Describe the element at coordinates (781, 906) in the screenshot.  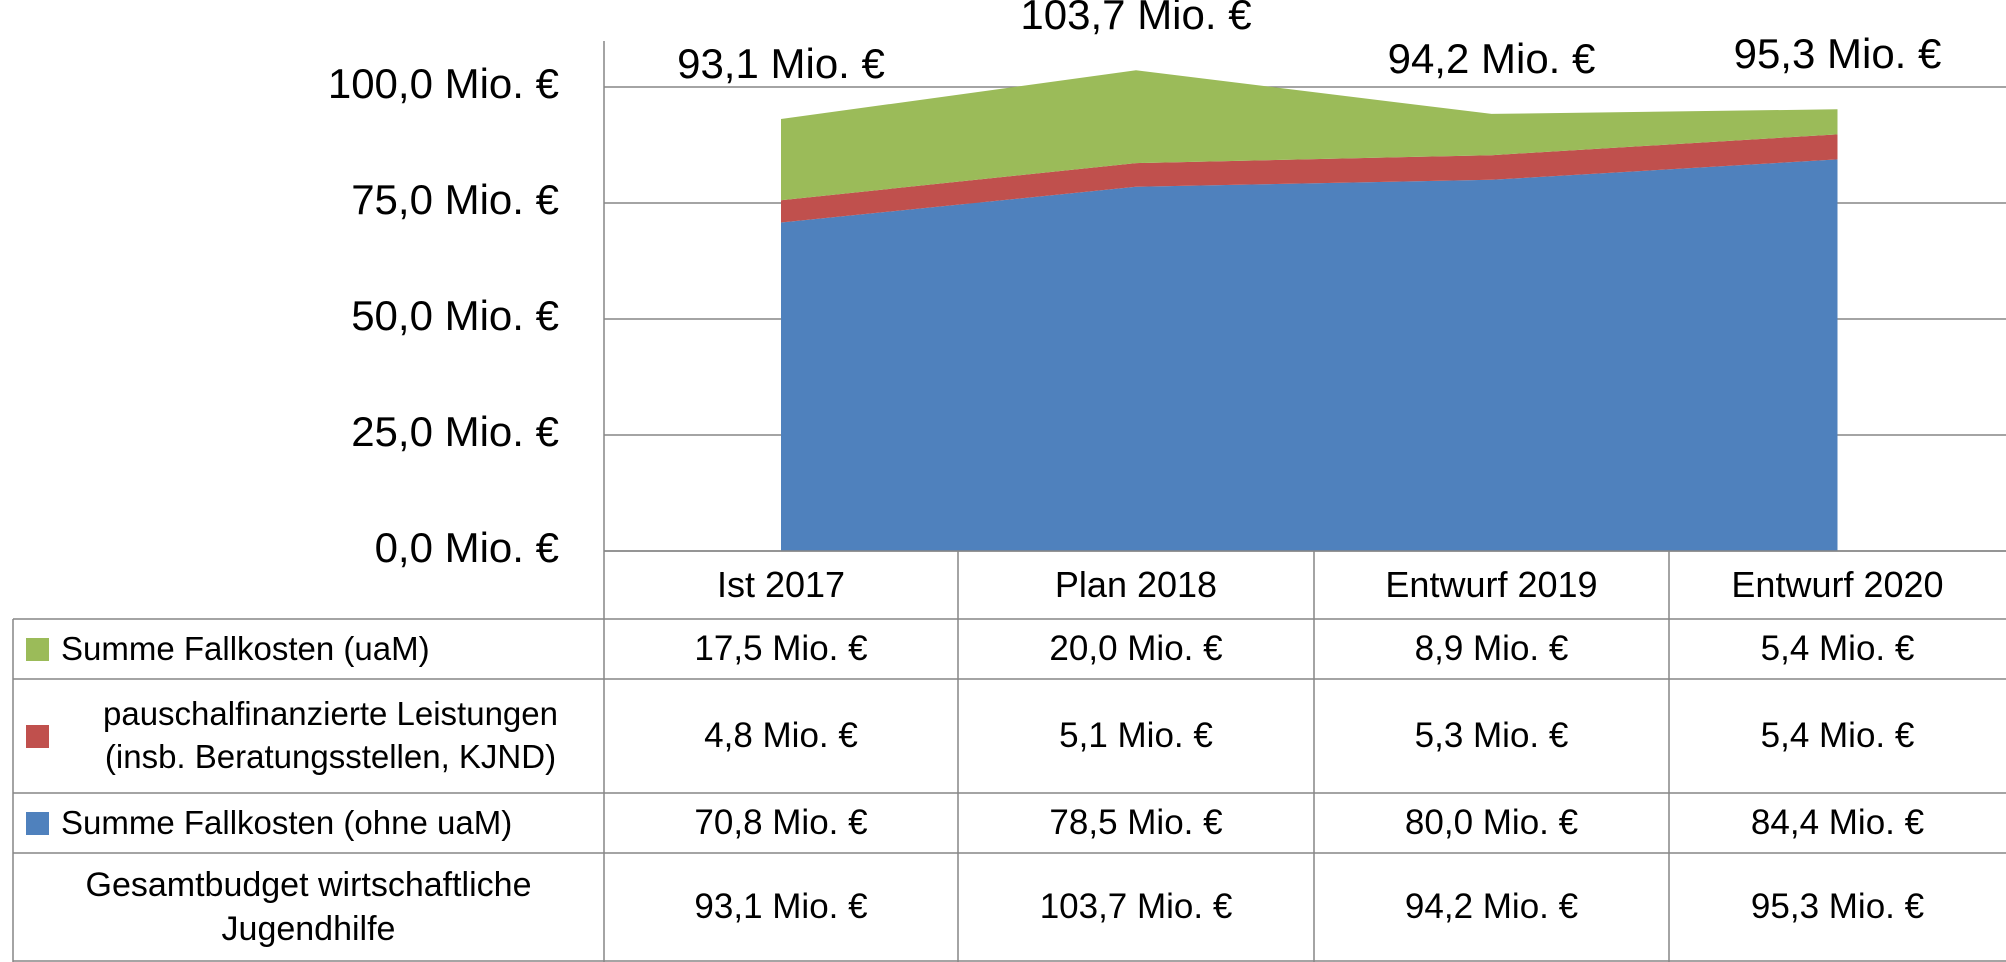
I see `table-value: 93,1 Mio. €` at that location.